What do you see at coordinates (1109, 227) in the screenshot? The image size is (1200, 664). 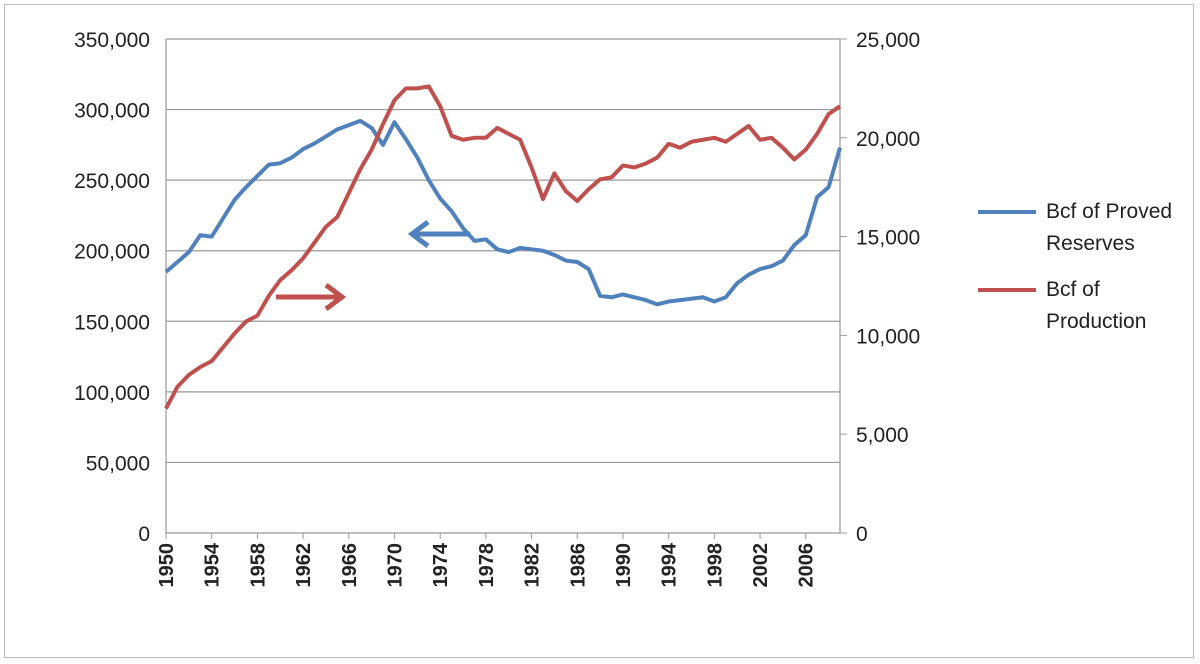 I see `legend-label: Bcf of Proved Reserves` at bounding box center [1109, 227].